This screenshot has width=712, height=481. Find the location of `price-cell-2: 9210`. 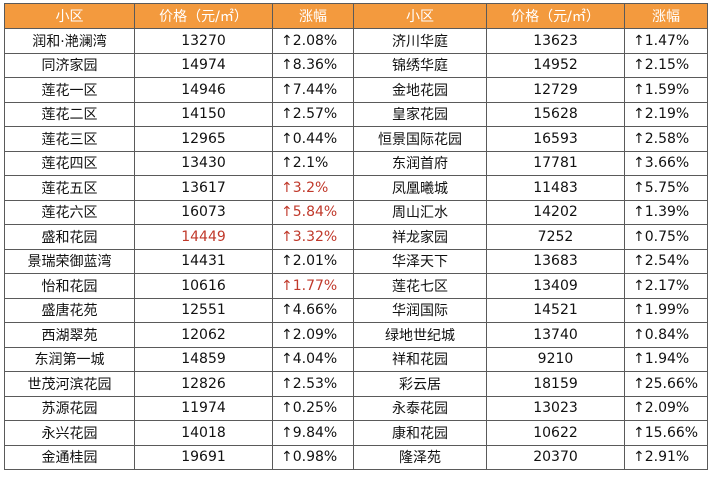

price-cell-2: 9210 is located at coordinates (555, 359).